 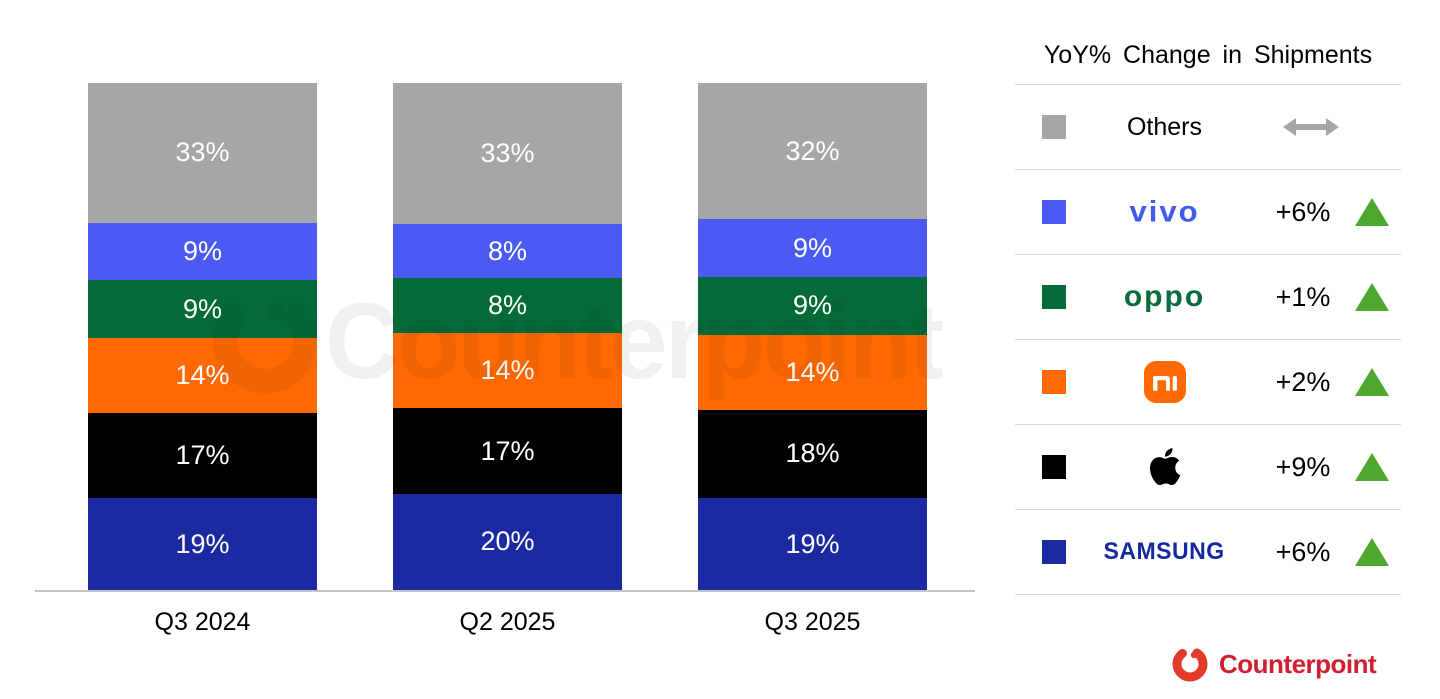 What do you see at coordinates (1054, 212) in the screenshot?
I see `vivo-swatch` at bounding box center [1054, 212].